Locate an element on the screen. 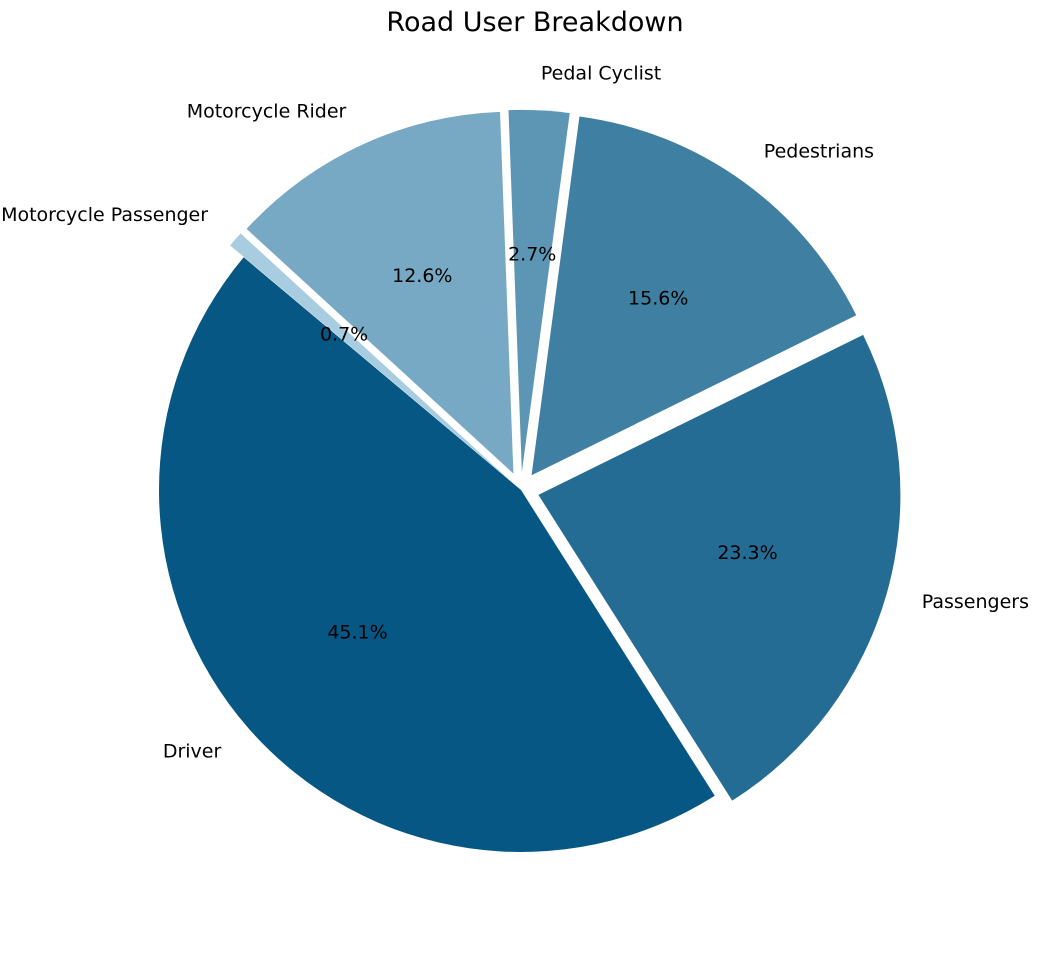  percent-label: 15.6% is located at coordinates (658, 298).